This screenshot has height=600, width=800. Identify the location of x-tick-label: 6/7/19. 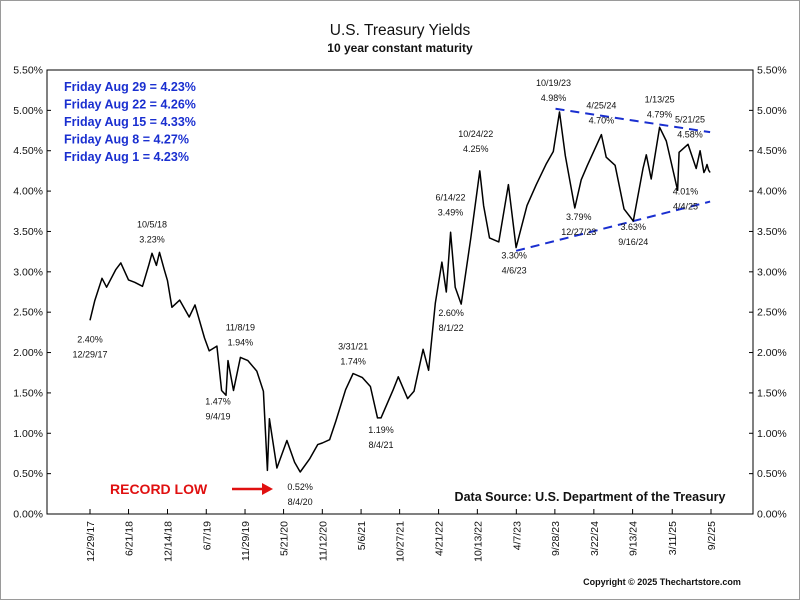
(207, 535).